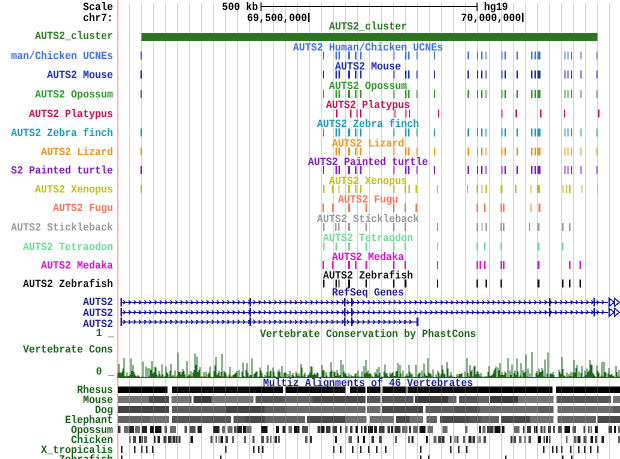  I want to click on svg-text: Elephant, so click(89, 421).